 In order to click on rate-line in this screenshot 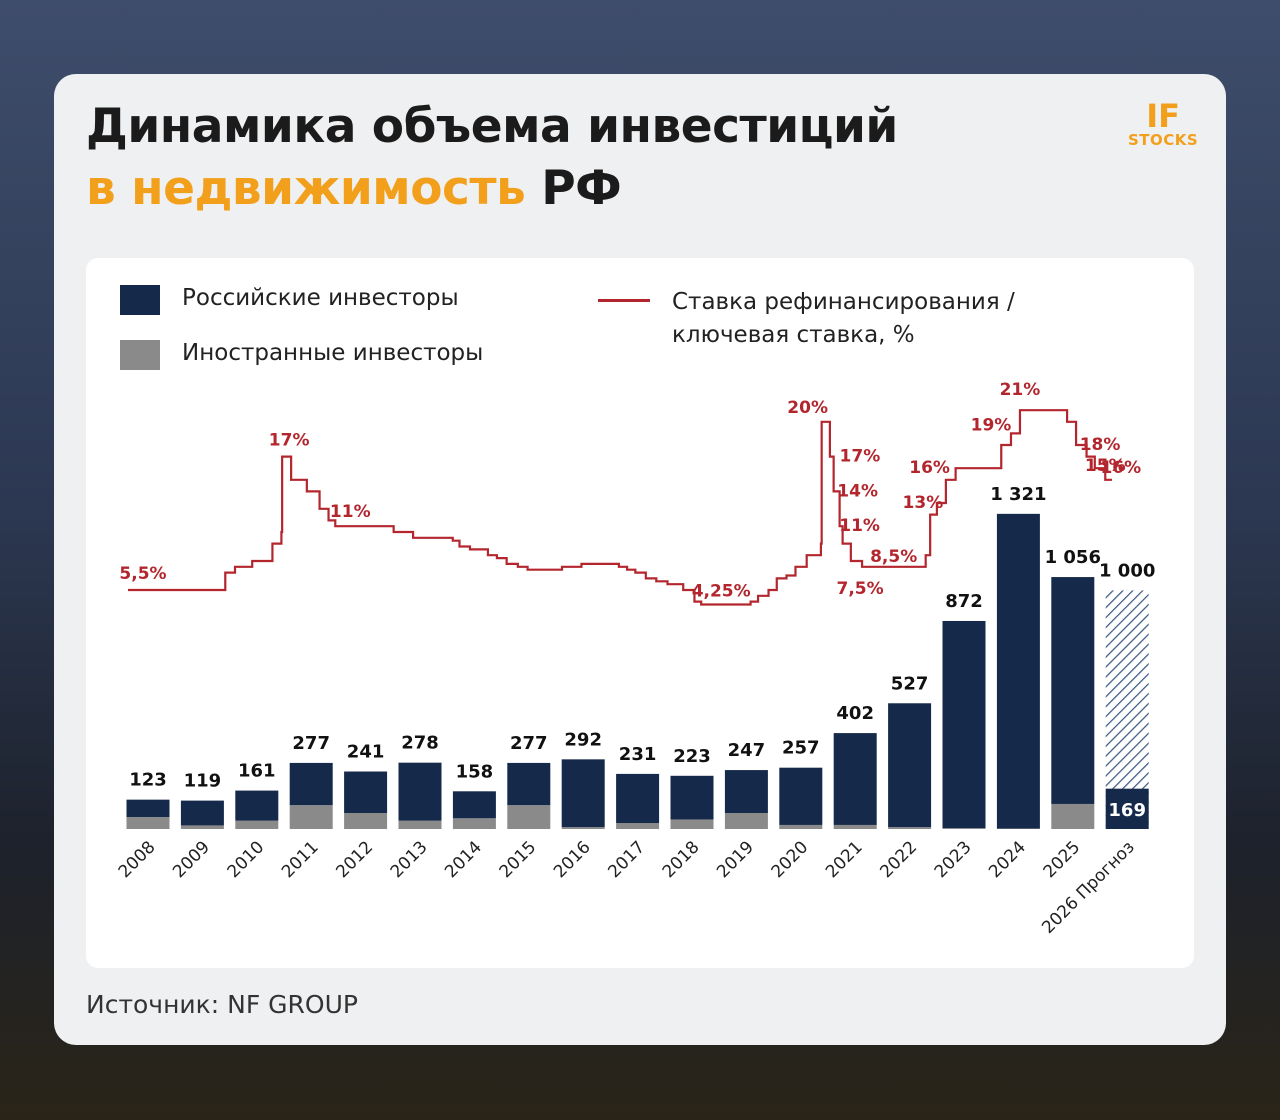, I will do `click(620, 507)`.